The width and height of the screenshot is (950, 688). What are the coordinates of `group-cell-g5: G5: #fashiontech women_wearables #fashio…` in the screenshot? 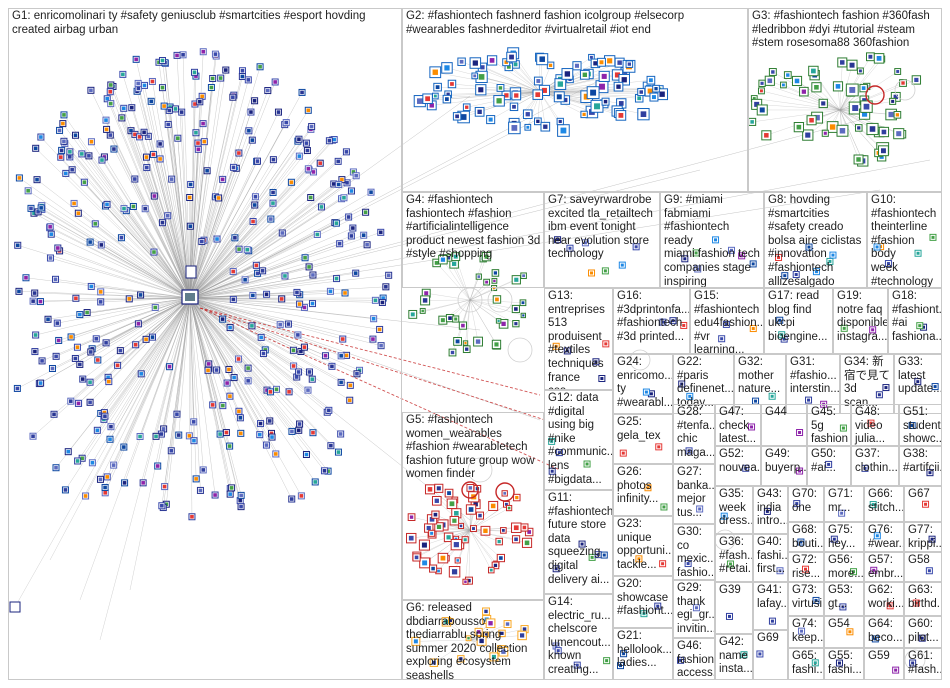 It's located at (473, 506).